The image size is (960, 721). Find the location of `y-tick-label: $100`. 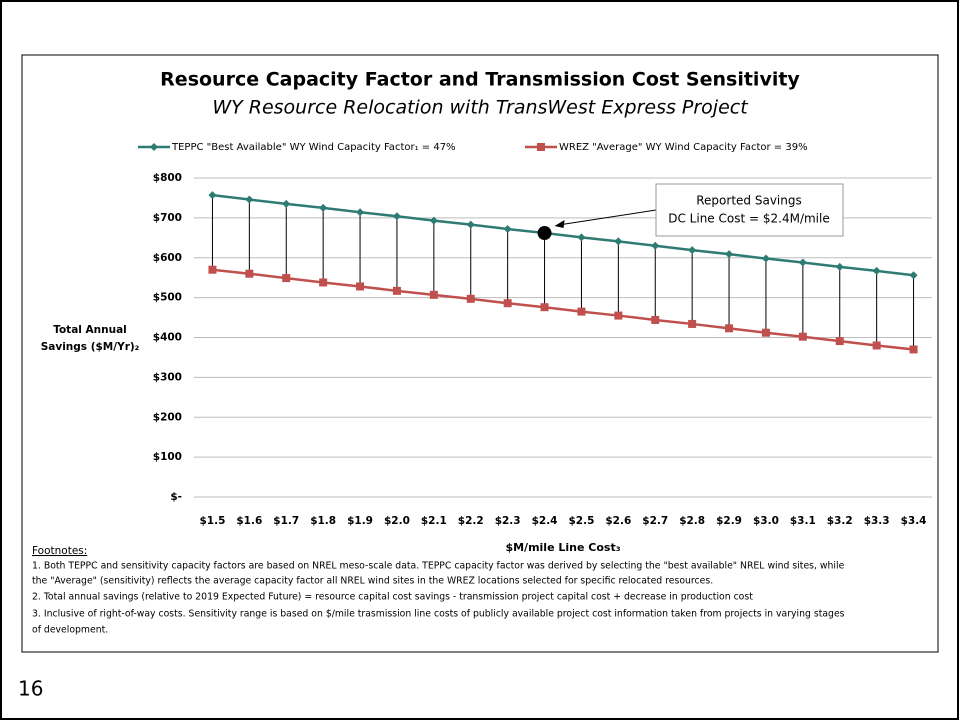

y-tick-label: $100 is located at coordinates (167, 457).